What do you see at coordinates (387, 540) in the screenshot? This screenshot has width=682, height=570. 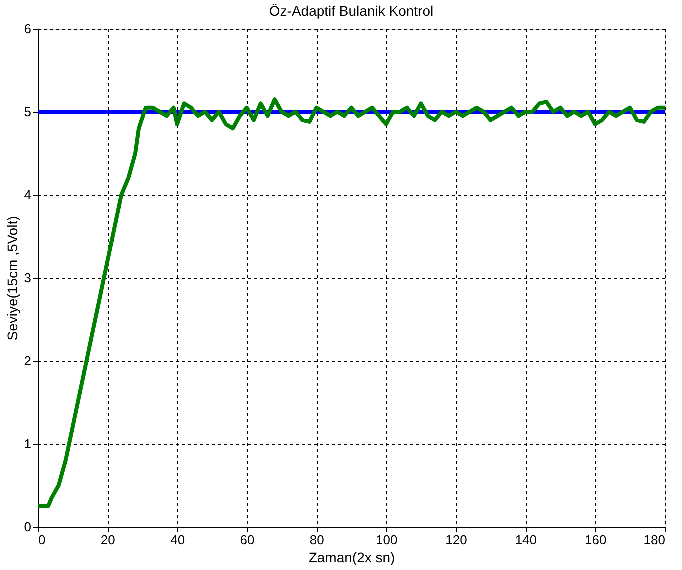 I see `x-tick-label: 100` at bounding box center [387, 540].